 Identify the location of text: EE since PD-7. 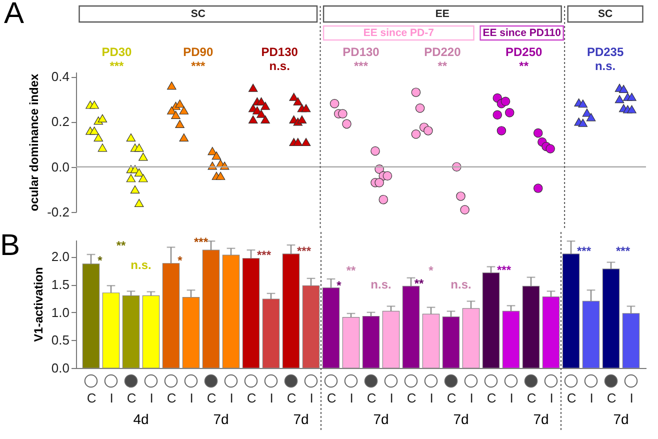
(398, 33).